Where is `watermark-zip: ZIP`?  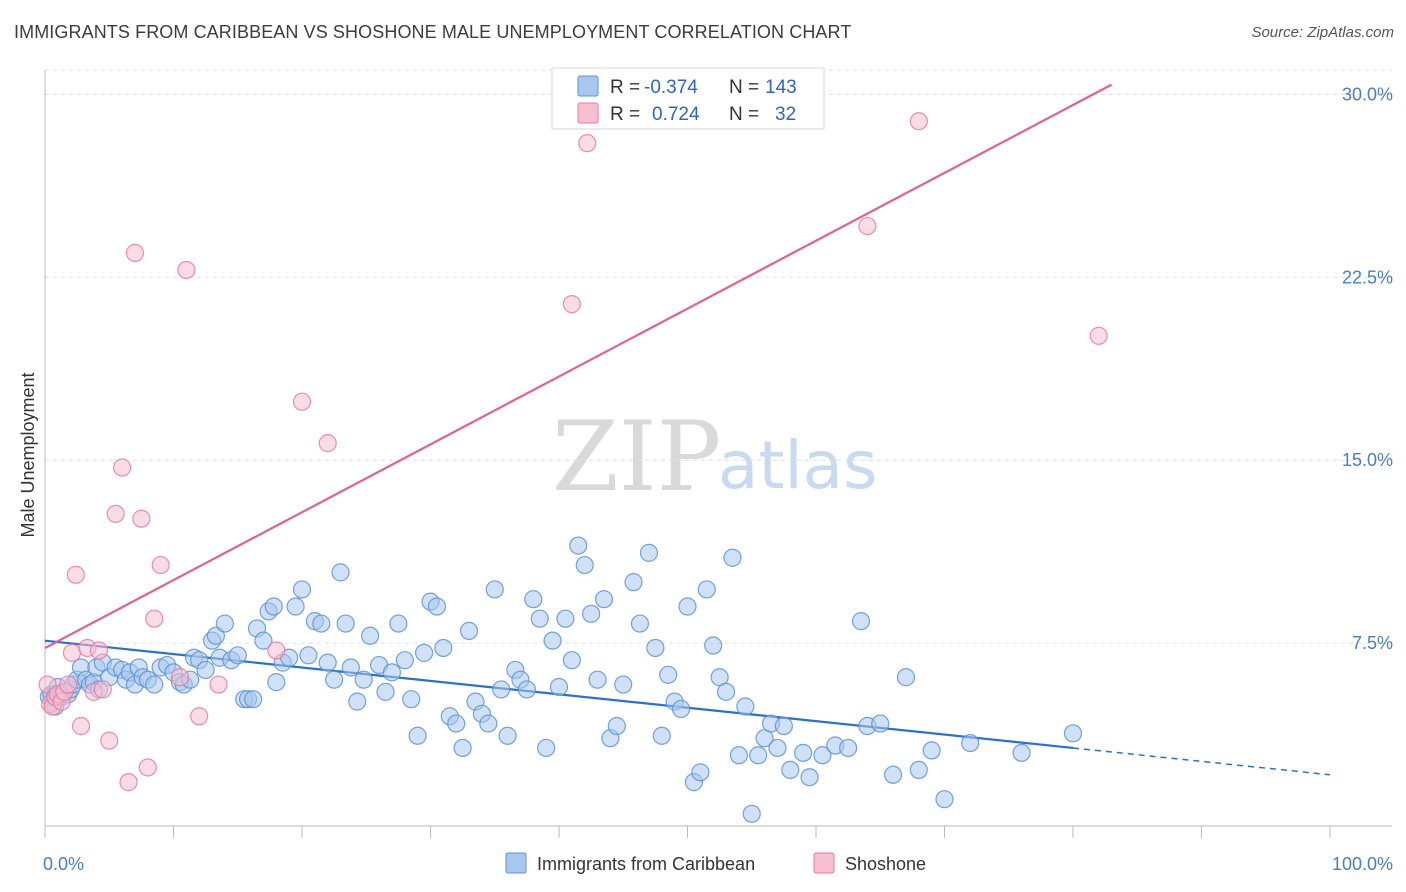
watermark-zip: ZIP is located at coordinates (636, 457).